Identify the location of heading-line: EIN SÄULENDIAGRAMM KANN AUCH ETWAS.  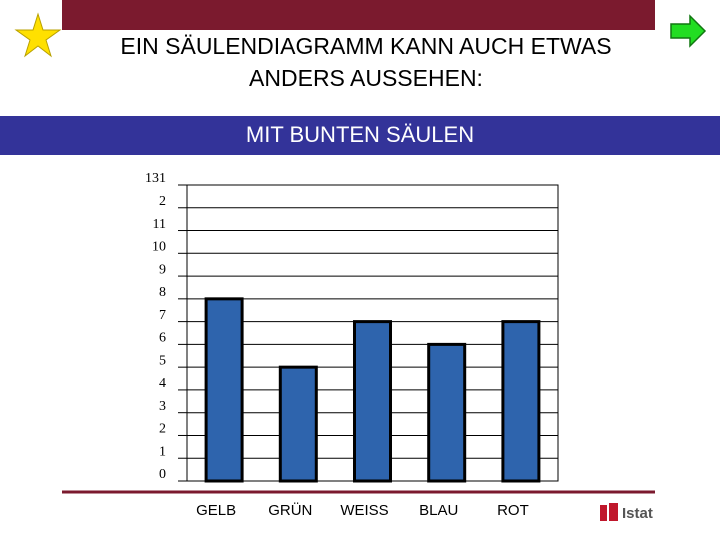
(365, 46).